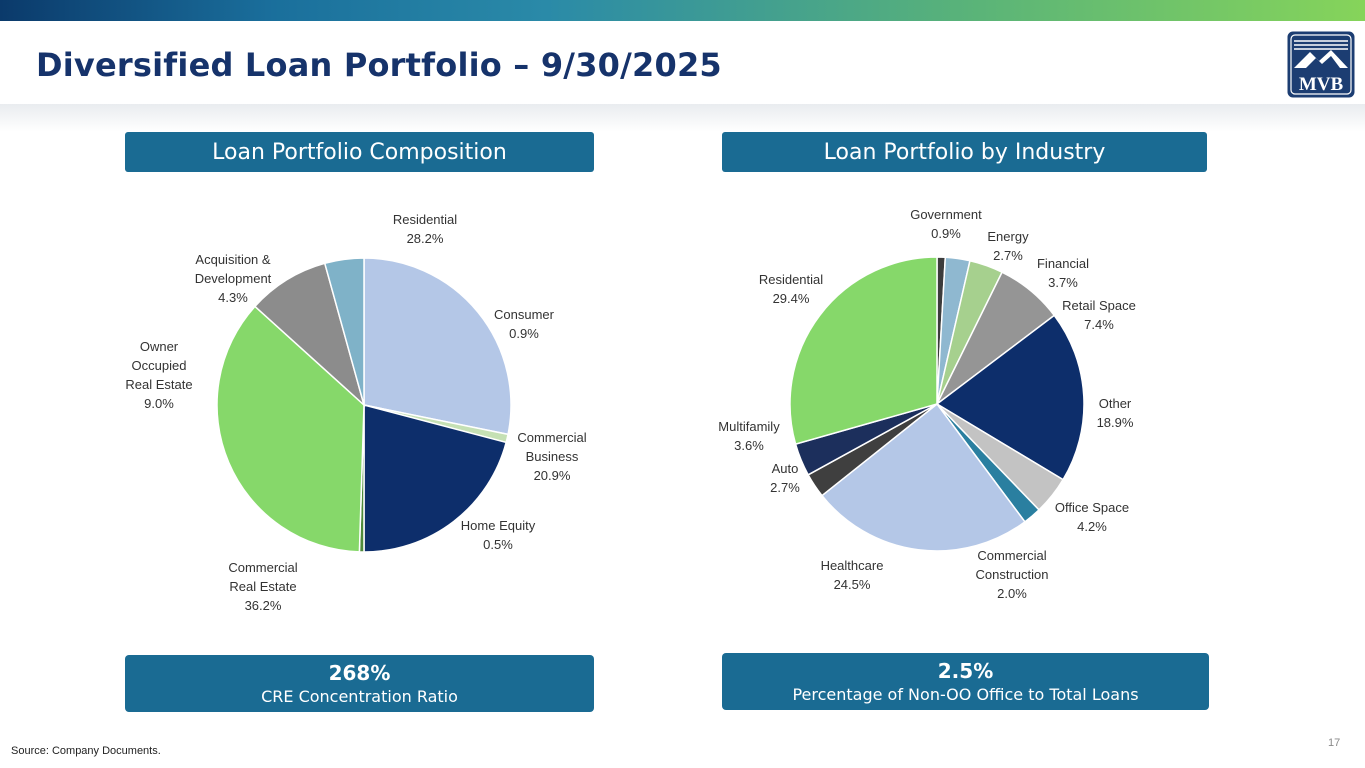  What do you see at coordinates (1321, 84) in the screenshot?
I see `logo-text: MVB` at bounding box center [1321, 84].